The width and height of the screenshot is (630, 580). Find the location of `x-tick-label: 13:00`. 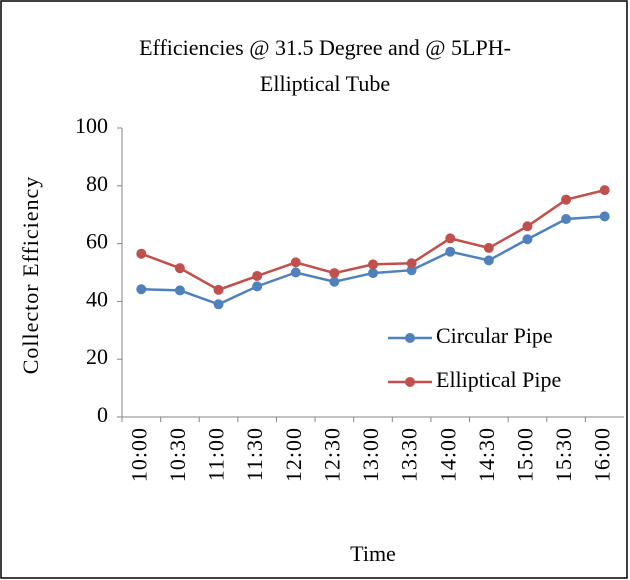

x-tick-label: 13:00 is located at coordinates (370, 454).